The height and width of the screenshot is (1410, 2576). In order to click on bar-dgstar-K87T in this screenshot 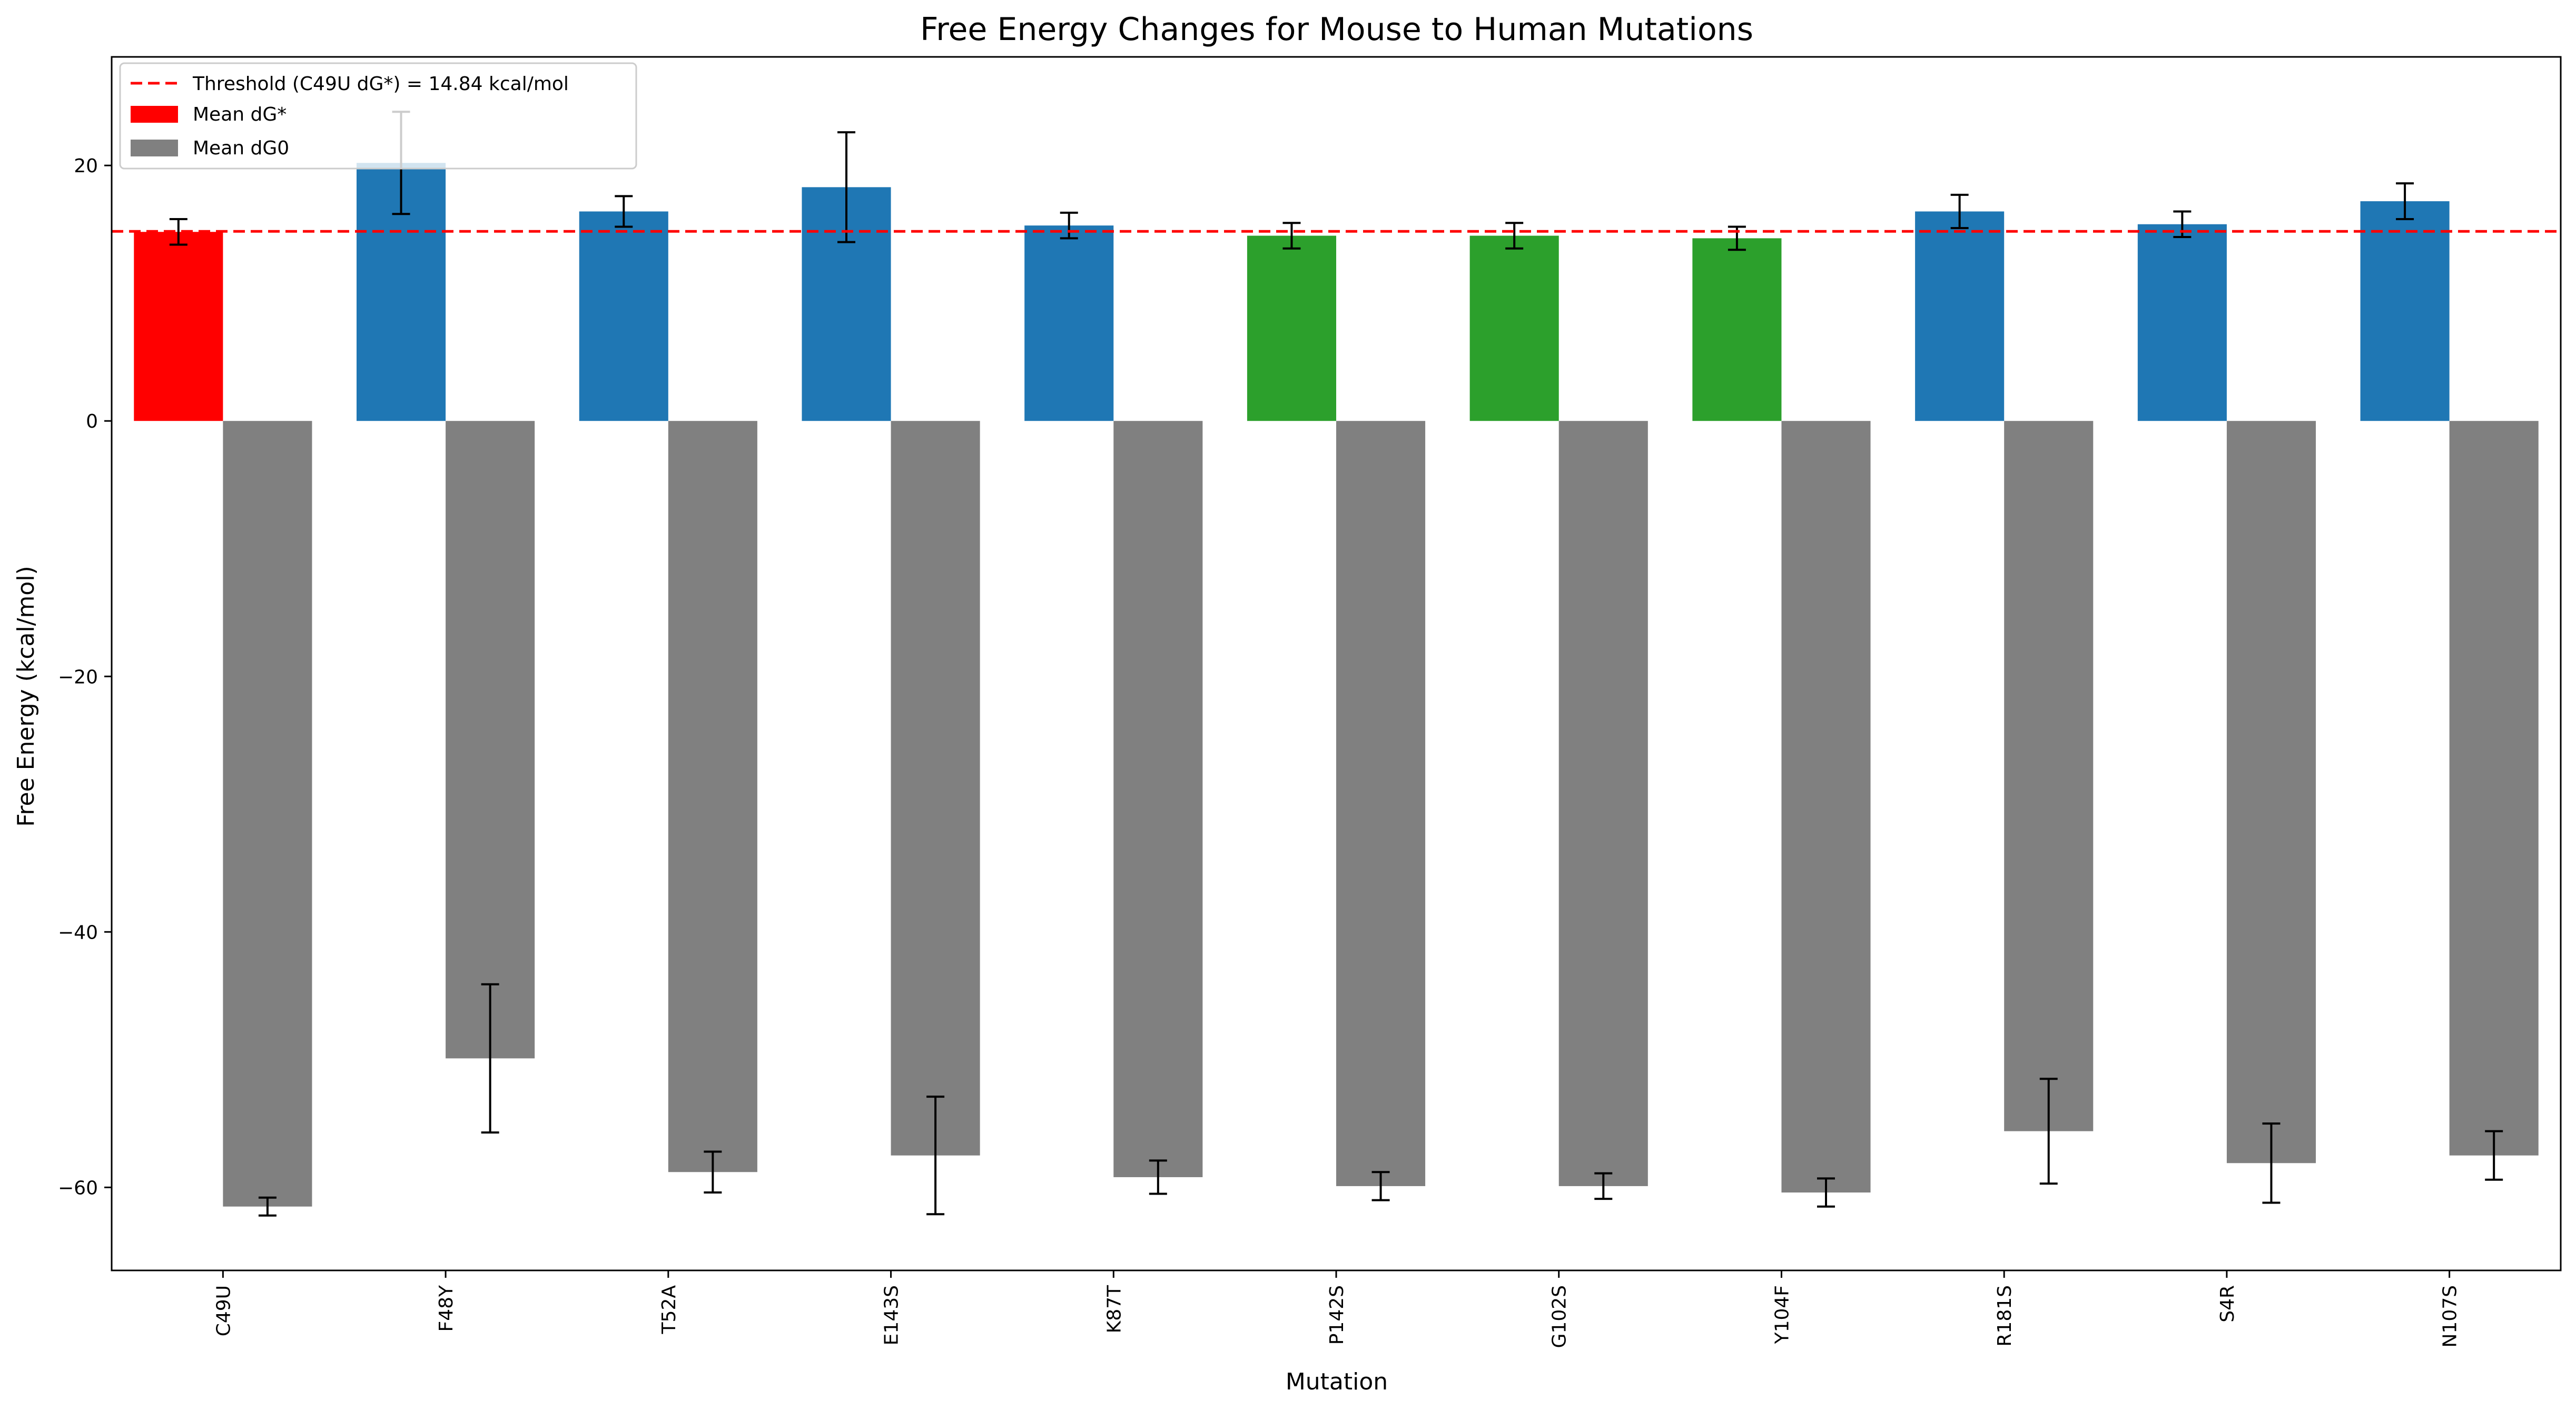, I will do `click(1069, 323)`.